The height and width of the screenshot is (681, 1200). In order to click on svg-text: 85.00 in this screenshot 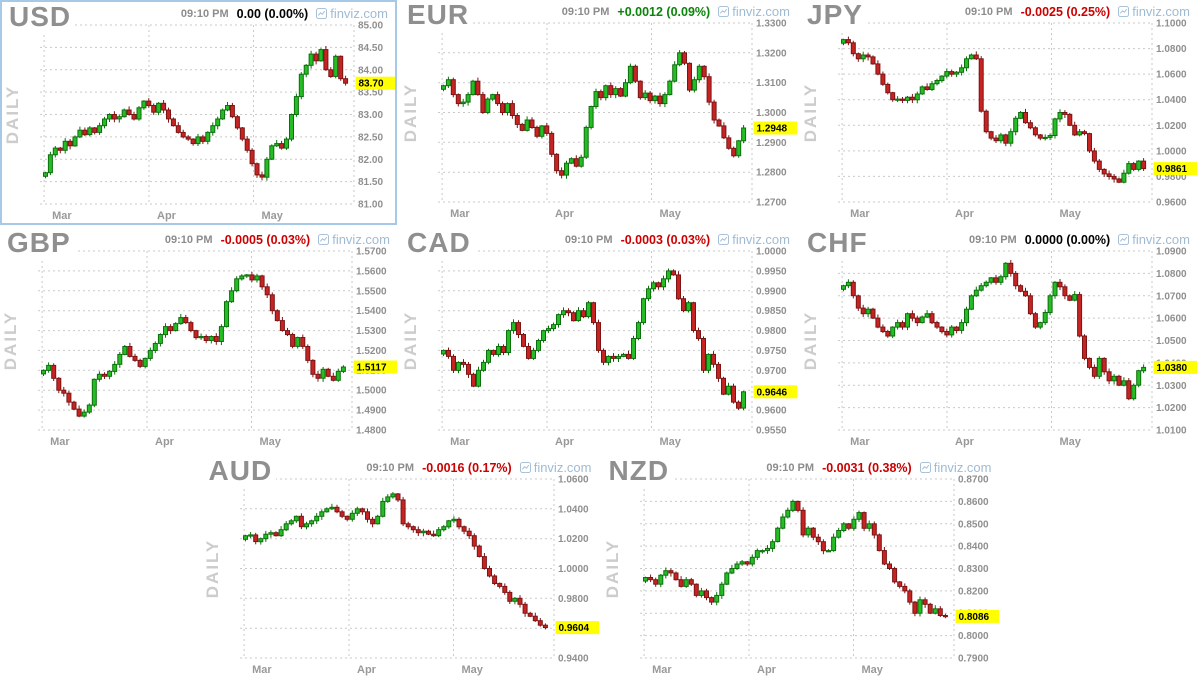, I will do `click(370, 26)`.